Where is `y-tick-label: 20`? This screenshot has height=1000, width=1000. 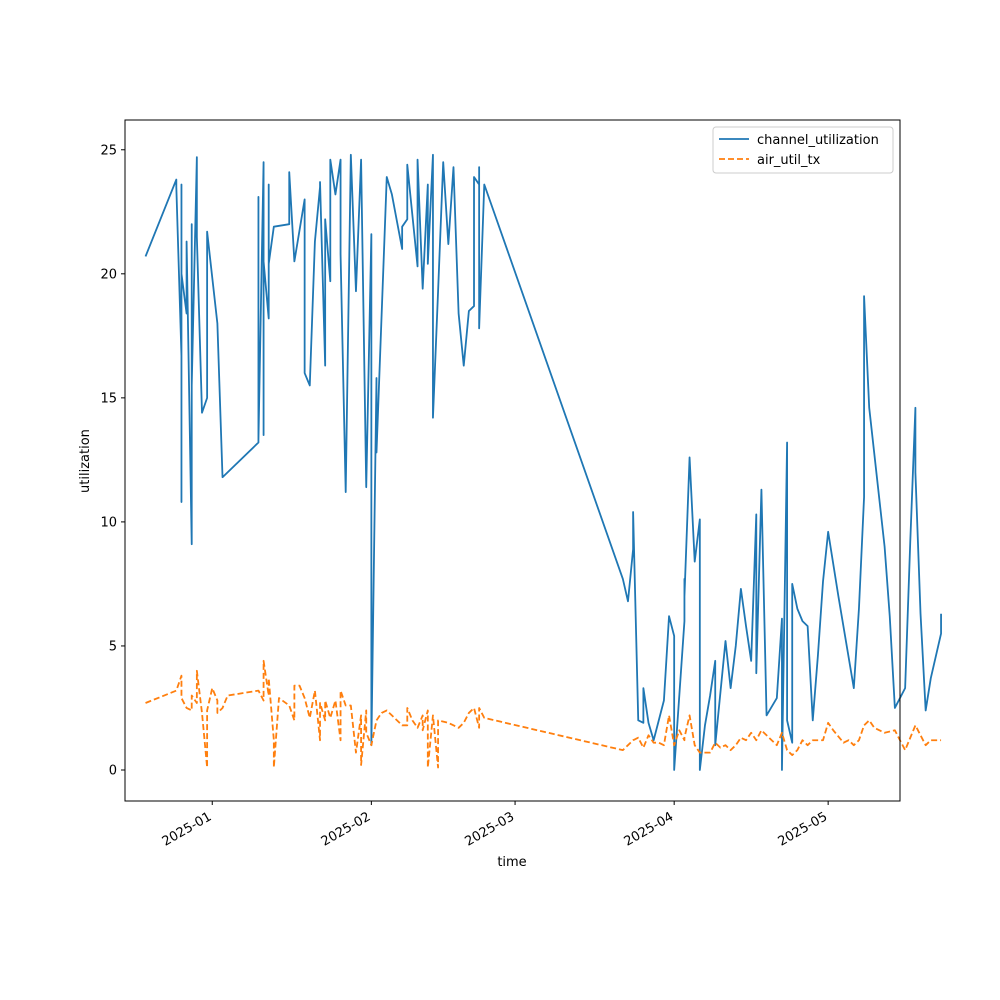 y-tick-label: 20 is located at coordinates (108, 274).